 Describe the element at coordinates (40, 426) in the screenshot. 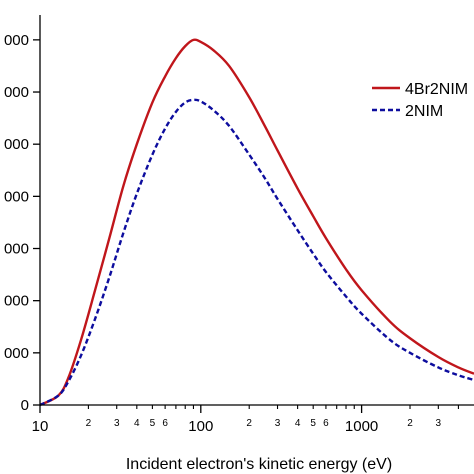

I see `x-major-tick-label: 10` at that location.